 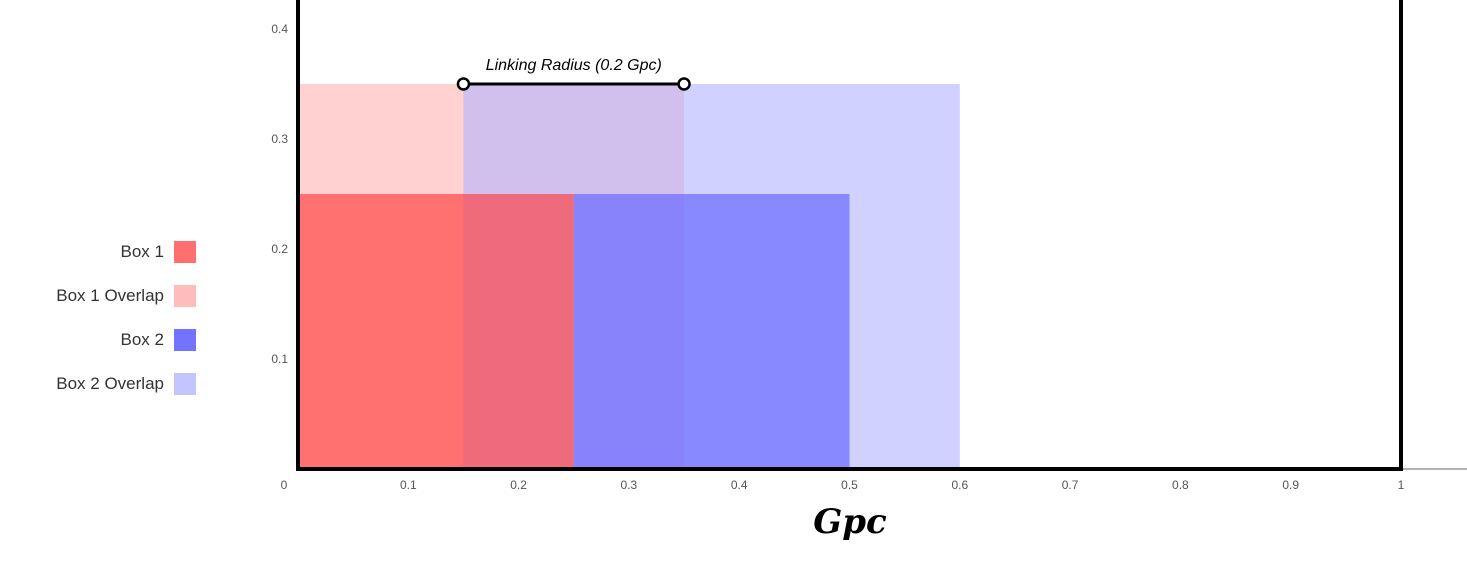 I want to click on x-tick-label: 0.1, so click(x=408, y=485).